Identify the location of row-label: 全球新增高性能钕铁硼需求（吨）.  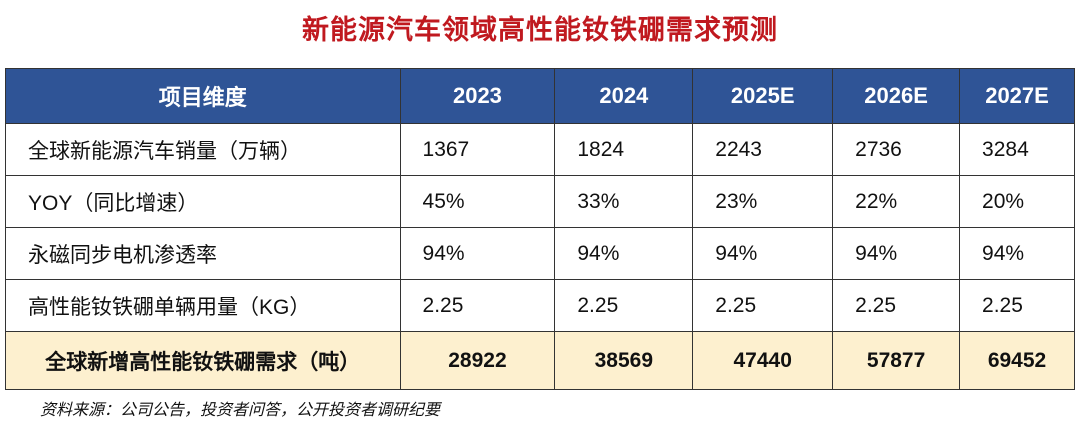
(203, 360).